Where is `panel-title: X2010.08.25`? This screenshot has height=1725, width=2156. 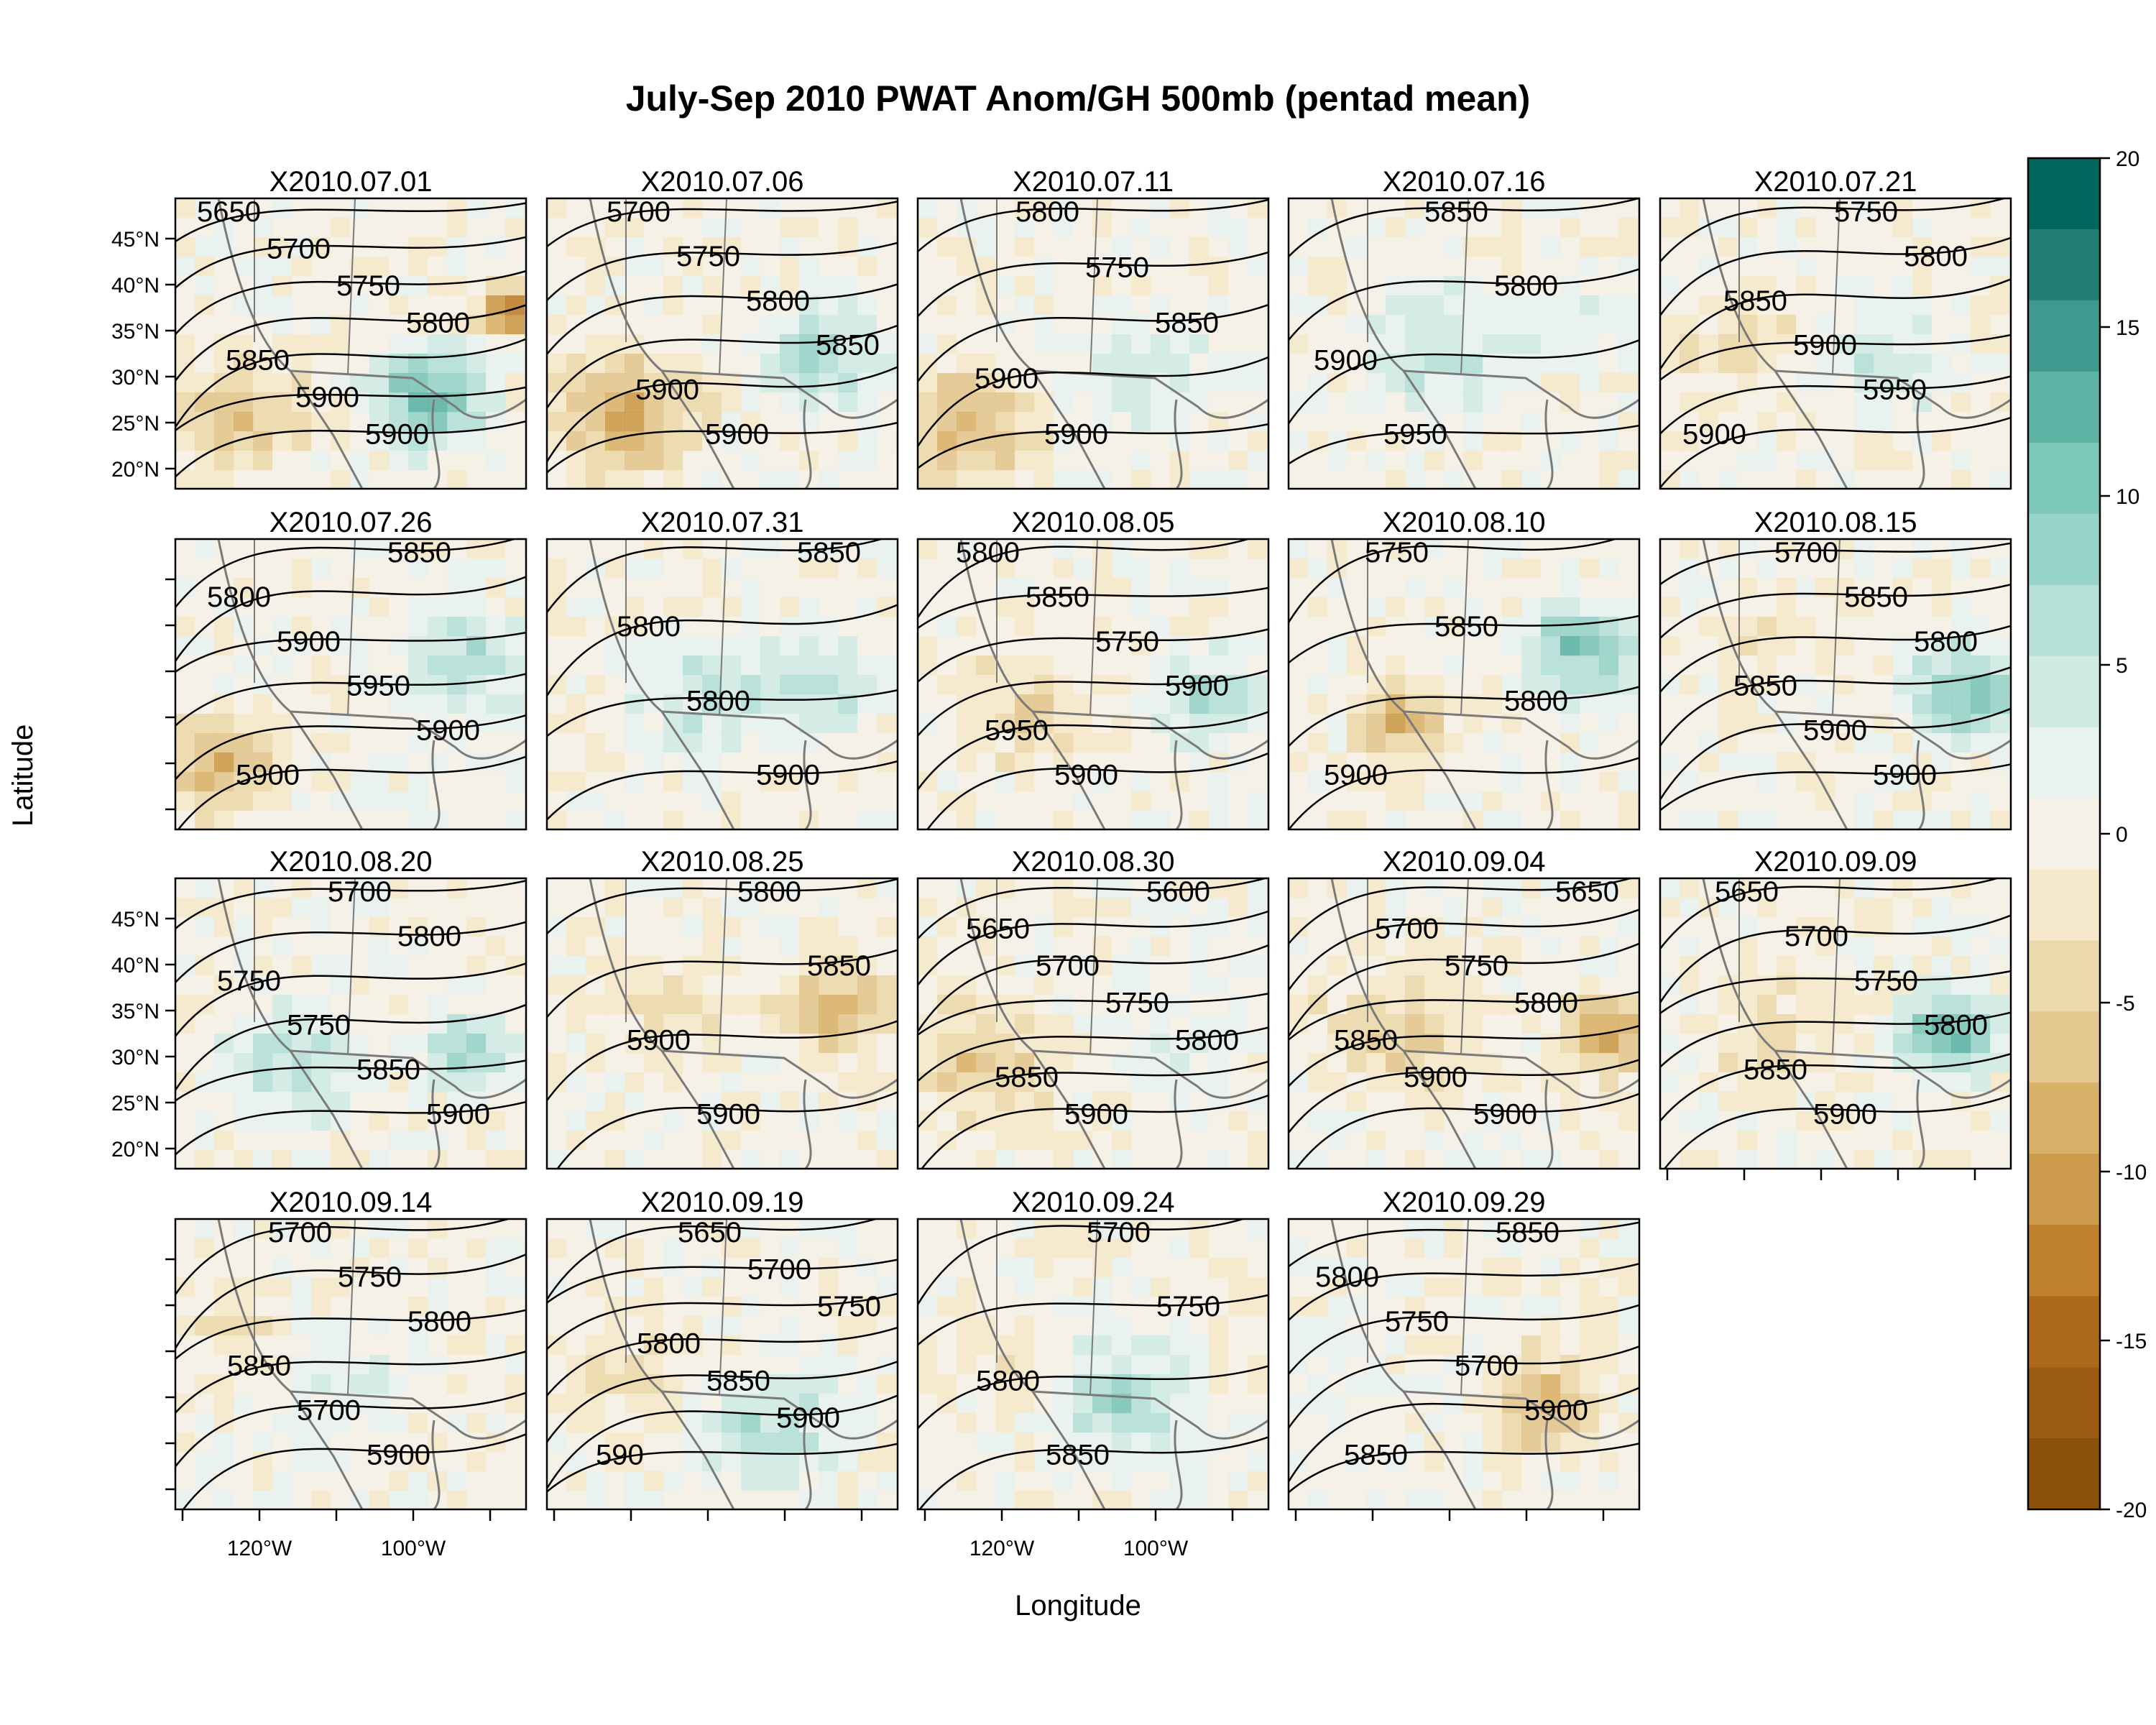 panel-title: X2010.08.25 is located at coordinates (723, 862).